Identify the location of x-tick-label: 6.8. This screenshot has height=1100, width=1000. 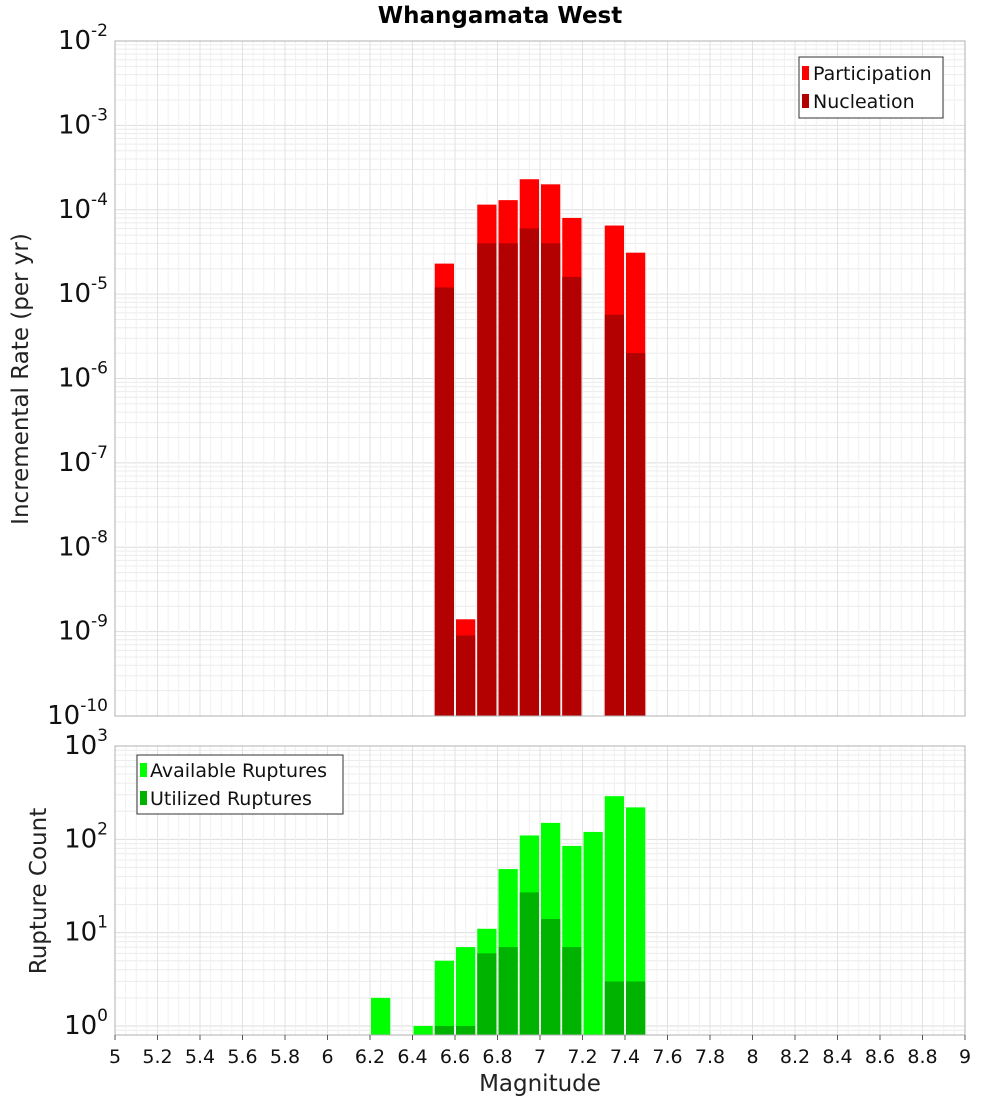
(497, 1057).